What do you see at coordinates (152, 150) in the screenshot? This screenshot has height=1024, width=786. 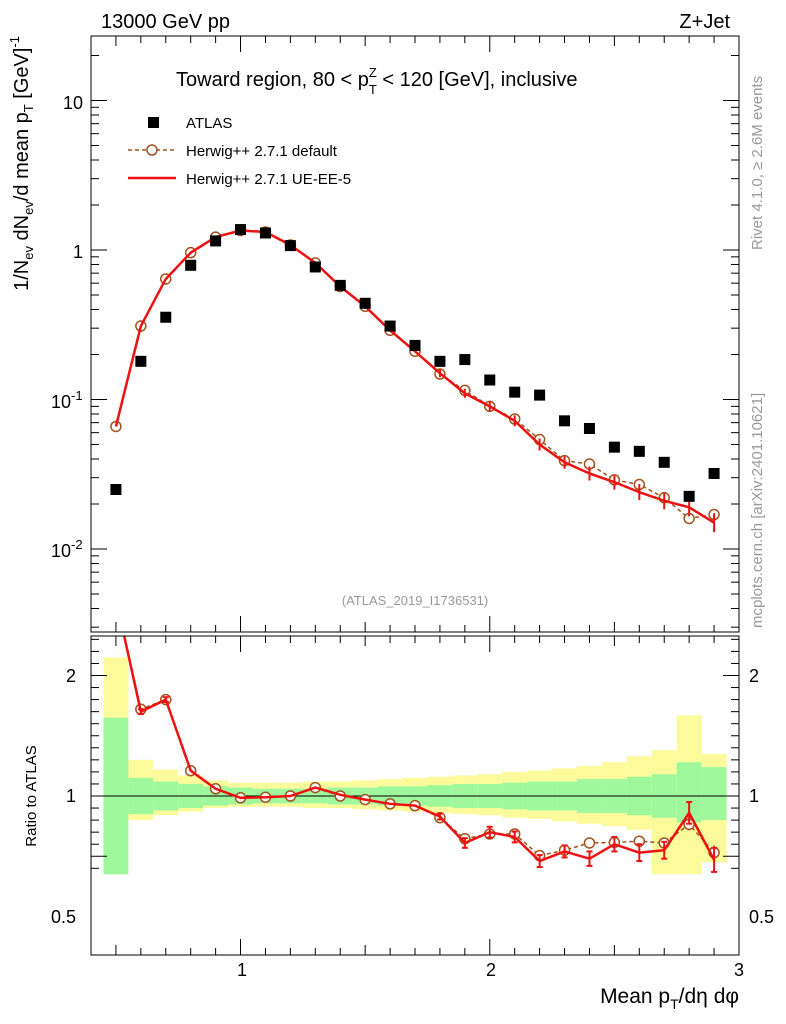 I see `legend-default-marker` at bounding box center [152, 150].